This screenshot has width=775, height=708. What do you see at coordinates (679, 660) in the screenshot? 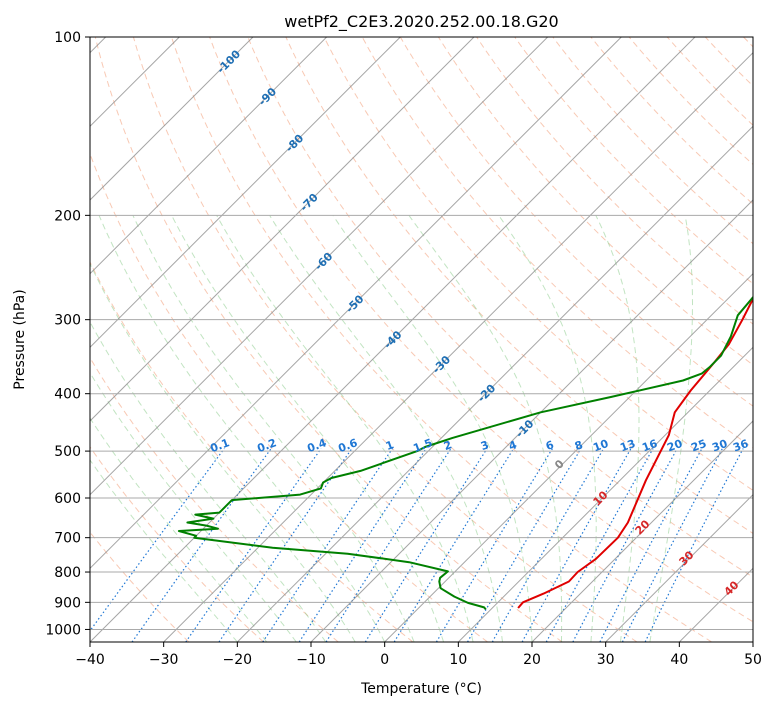
I see `x-tick-label: 40` at bounding box center [679, 660].